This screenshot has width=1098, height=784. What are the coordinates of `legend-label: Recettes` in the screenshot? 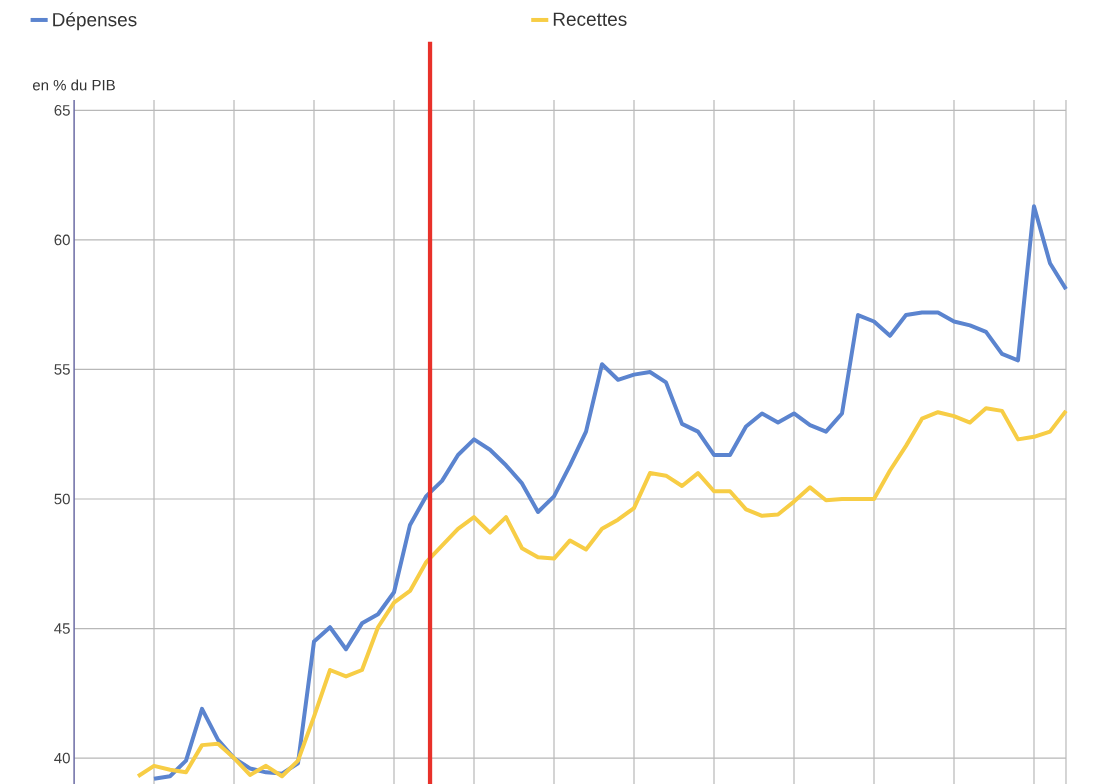 It's located at (590, 19).